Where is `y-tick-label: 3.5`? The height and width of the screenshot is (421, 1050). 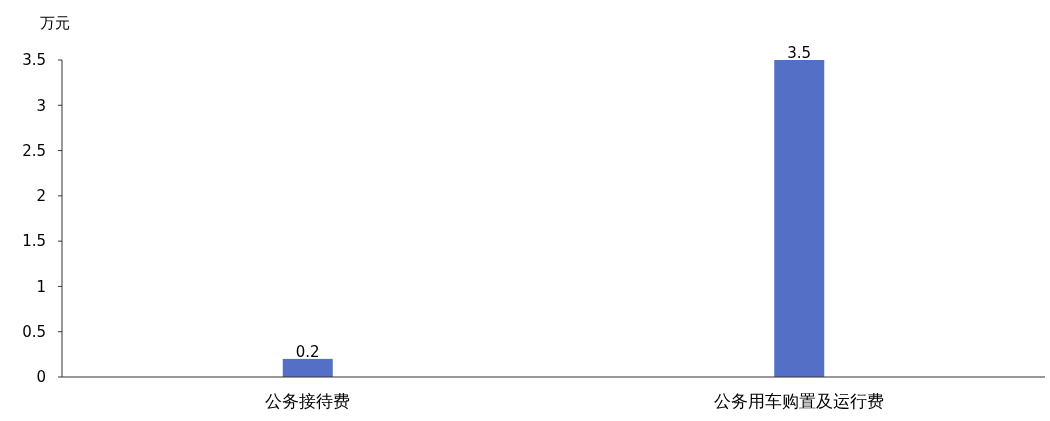 y-tick-label: 3.5 is located at coordinates (34, 60).